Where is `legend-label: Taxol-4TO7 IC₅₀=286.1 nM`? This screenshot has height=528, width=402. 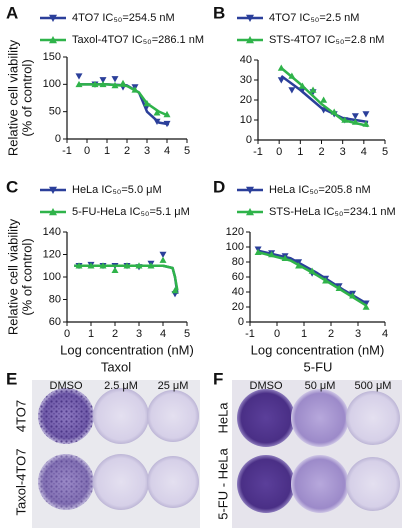 legend-label: Taxol-4TO7 IC₅₀=286.1 nM is located at coordinates (138, 40).